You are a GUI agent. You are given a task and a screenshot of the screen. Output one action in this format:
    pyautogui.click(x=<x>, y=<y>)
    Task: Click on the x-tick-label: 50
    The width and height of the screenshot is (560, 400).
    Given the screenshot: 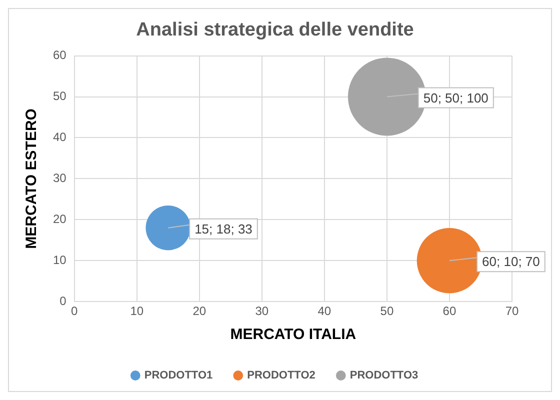 What is the action you would take?
    pyautogui.click(x=387, y=311)
    